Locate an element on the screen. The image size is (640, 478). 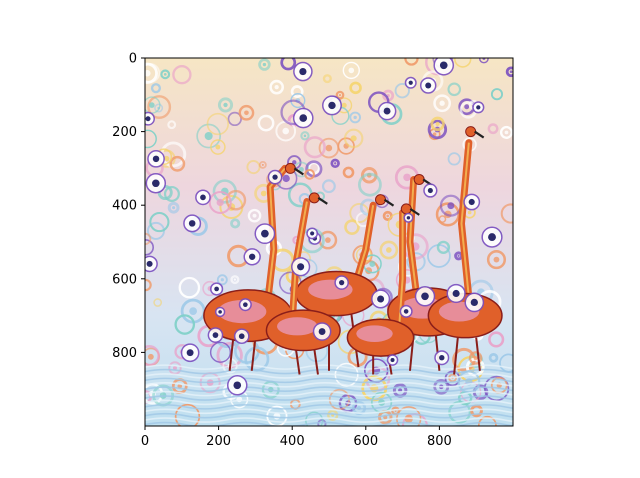
x-tick-label: 600 is located at coordinates (365, 441).